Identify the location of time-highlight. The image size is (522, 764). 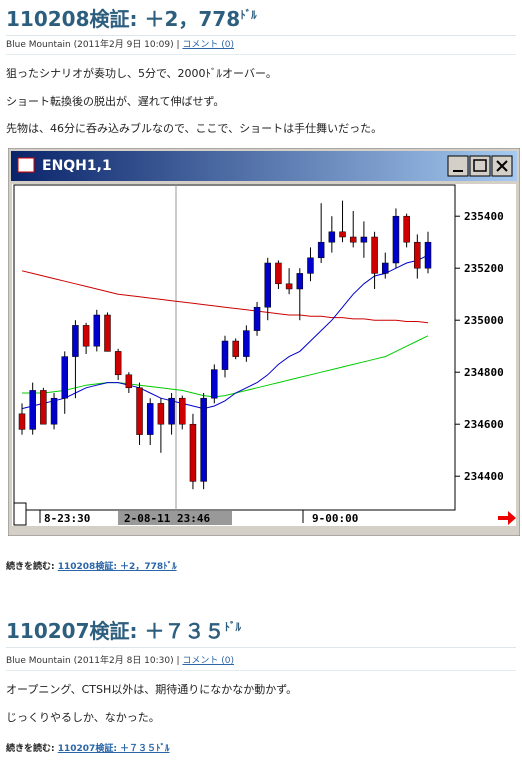
(175, 518).